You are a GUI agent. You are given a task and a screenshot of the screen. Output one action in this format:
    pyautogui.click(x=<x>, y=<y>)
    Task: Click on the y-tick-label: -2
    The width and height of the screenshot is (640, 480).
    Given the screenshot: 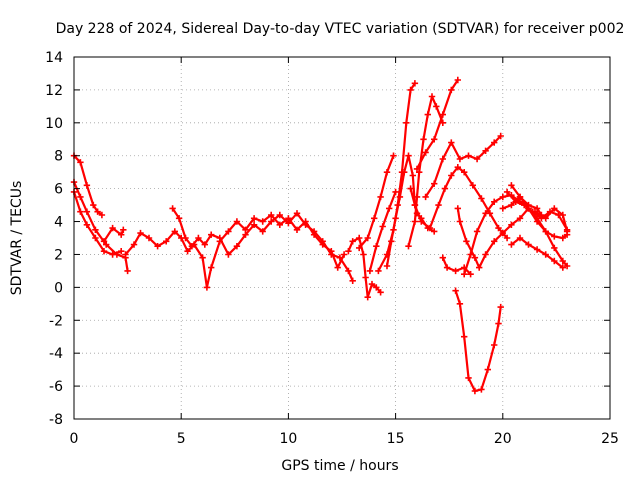 What is the action you would take?
    pyautogui.click(x=56, y=321)
    